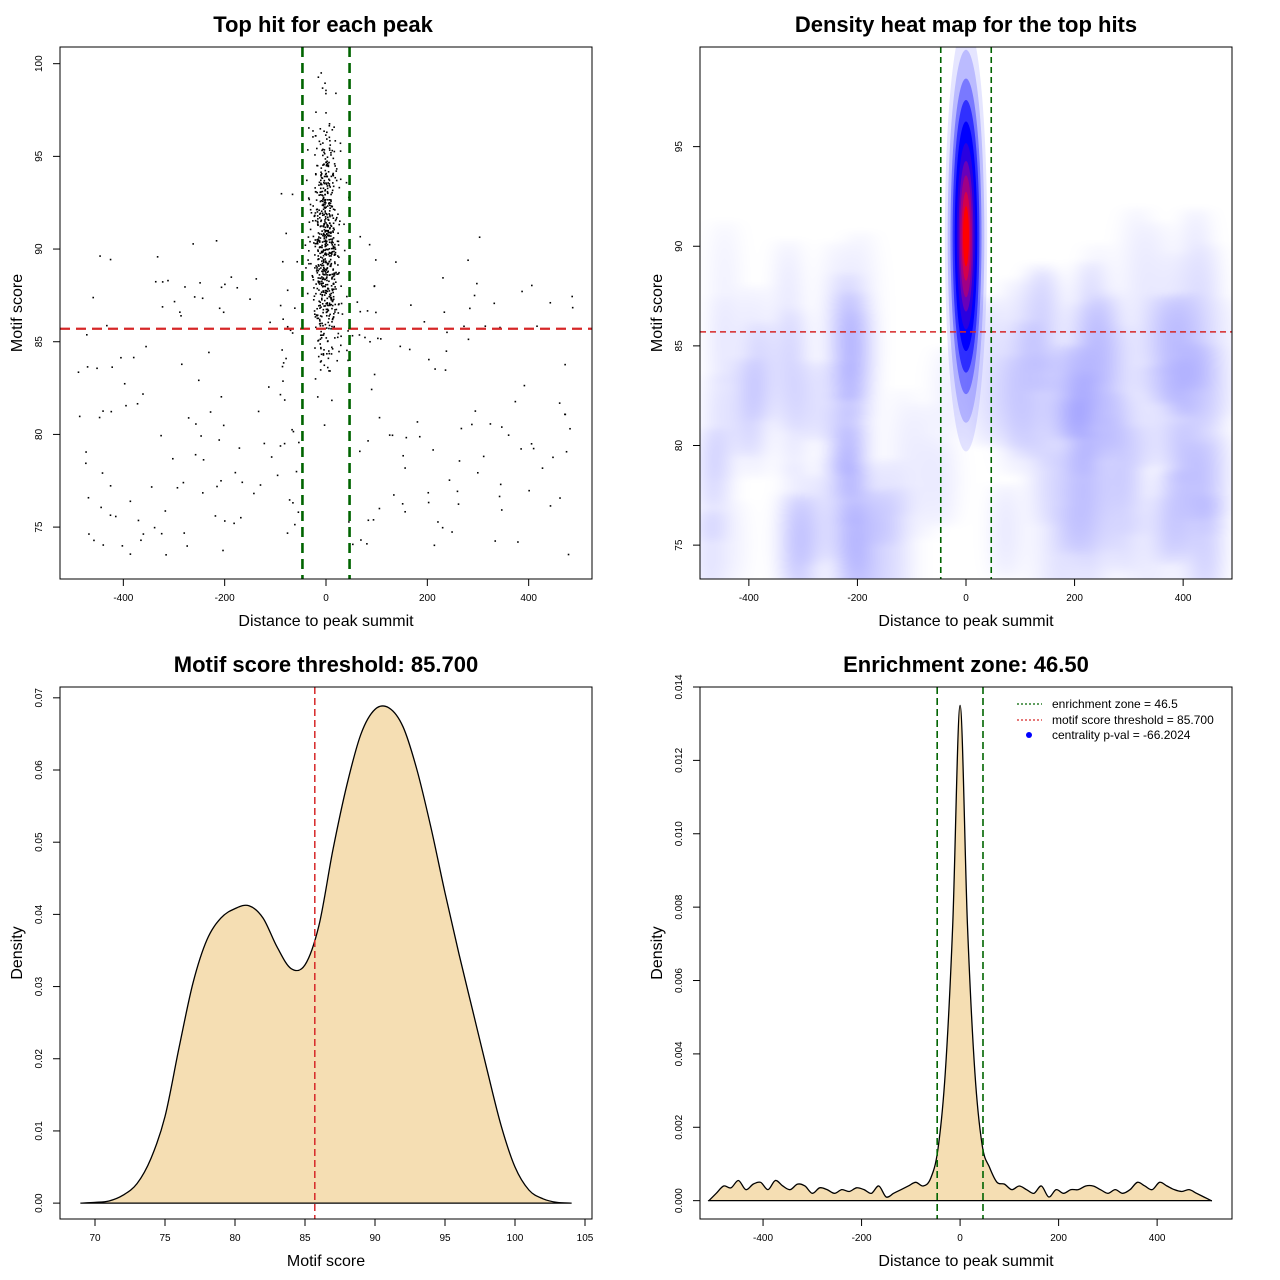 The height and width of the screenshot is (1280, 1280). Describe the element at coordinates (749, 598) in the screenshot. I see `heatmap-x-tick-label: -400` at that location.